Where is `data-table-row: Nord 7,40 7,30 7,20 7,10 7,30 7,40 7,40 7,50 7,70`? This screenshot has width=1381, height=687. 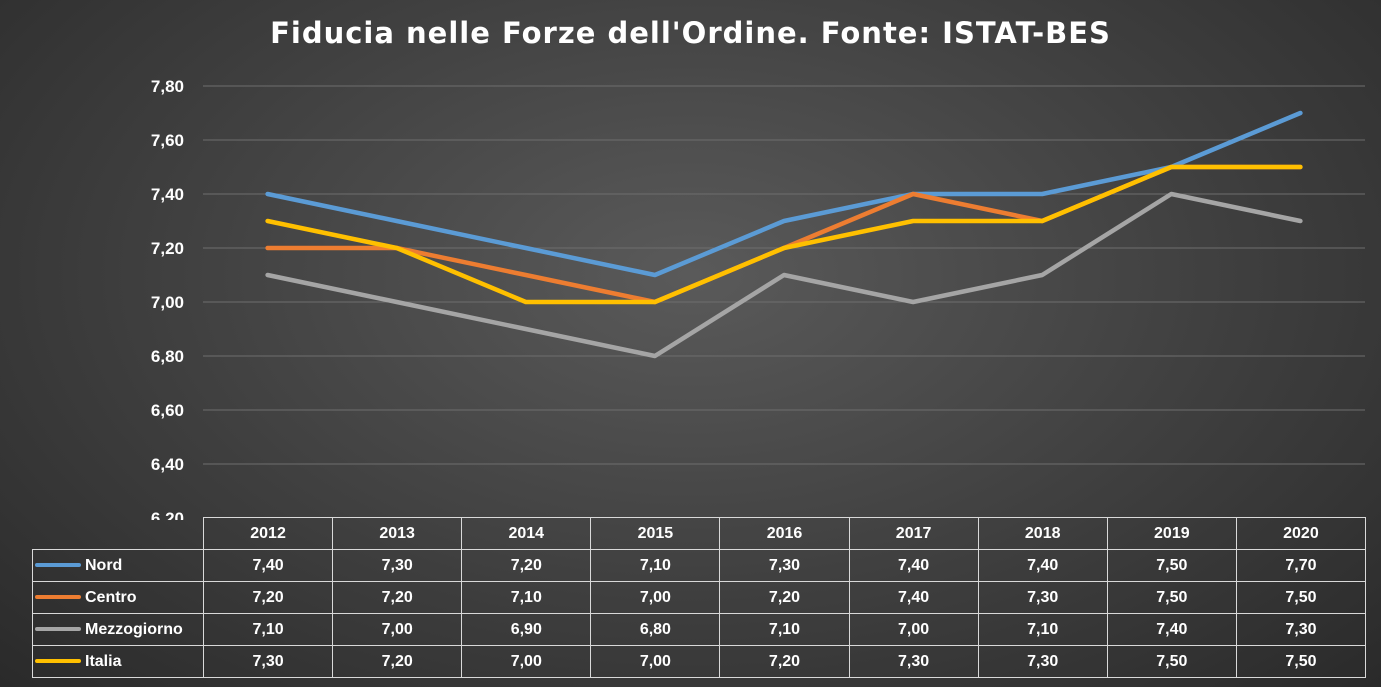
data-table-row: Nord 7,40 7,30 7,20 7,10 7,30 7,40 7,40 7,50 7,70 is located at coordinates (699, 565).